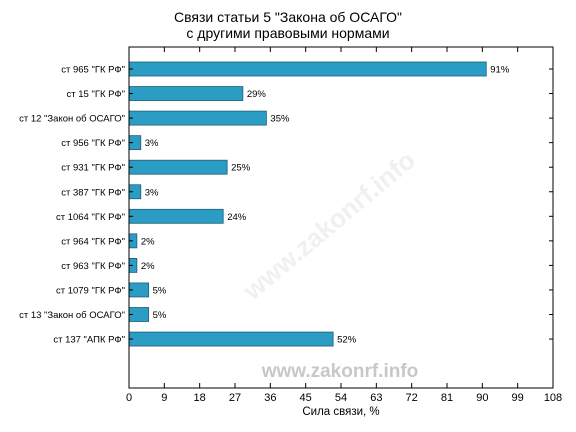 This screenshot has height=432, width=576. I want to click on x-tick-label: 108, so click(553, 398).